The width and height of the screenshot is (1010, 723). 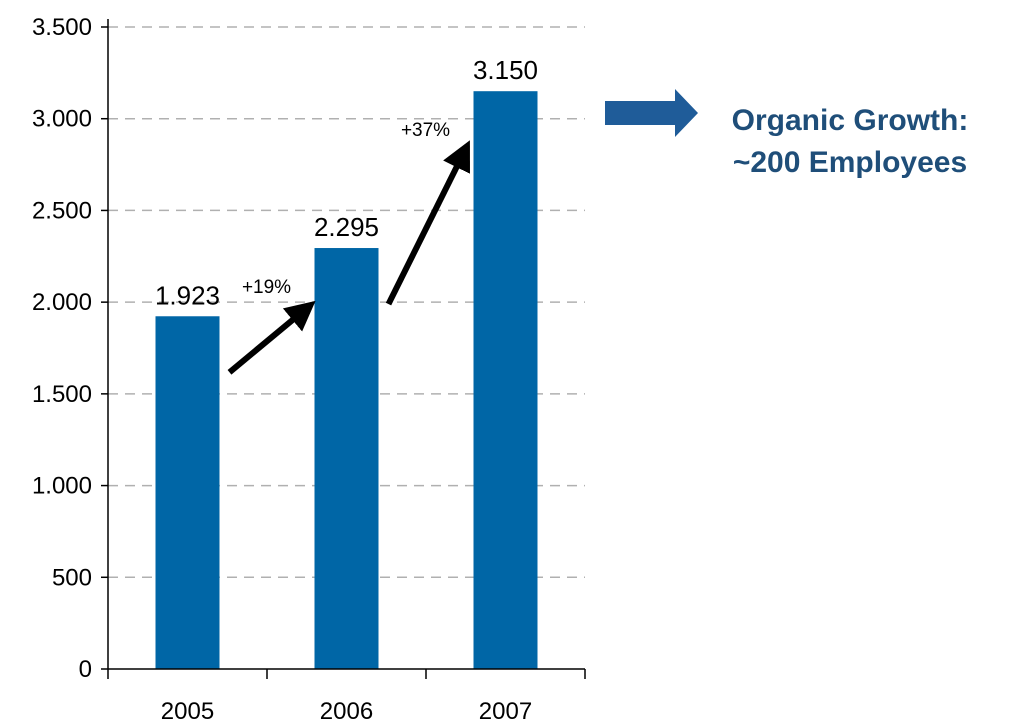 I want to click on callout-line-1: Organic Growth:, so click(x=850, y=120).